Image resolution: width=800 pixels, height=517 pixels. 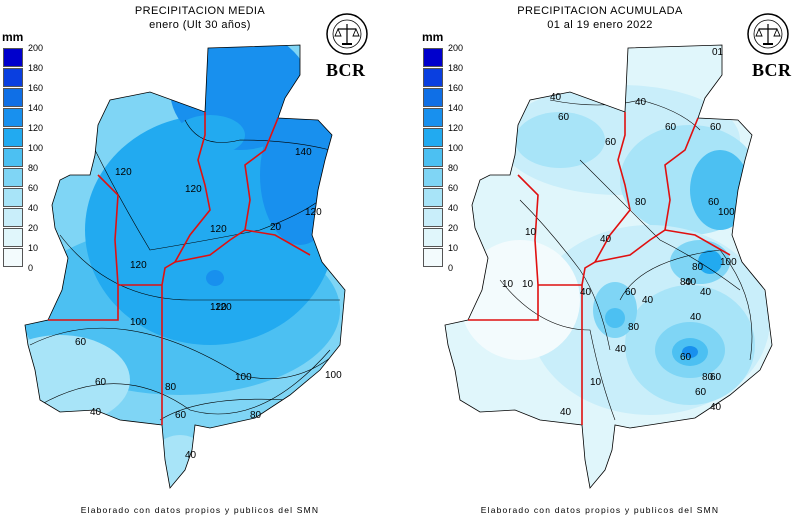 What do you see at coordinates (718, 52) in the screenshot?
I see `isoline-label: 01` at bounding box center [718, 52].